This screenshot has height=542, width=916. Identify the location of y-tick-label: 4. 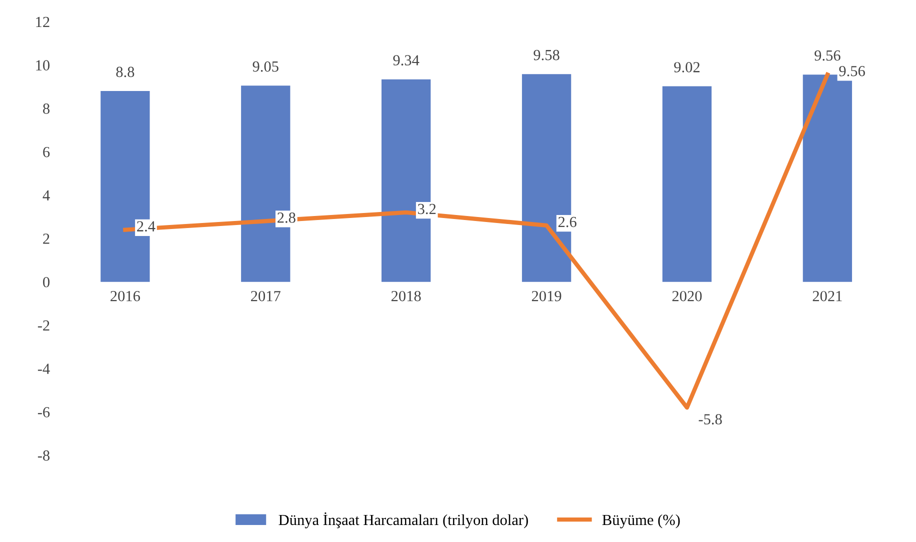
(46, 195).